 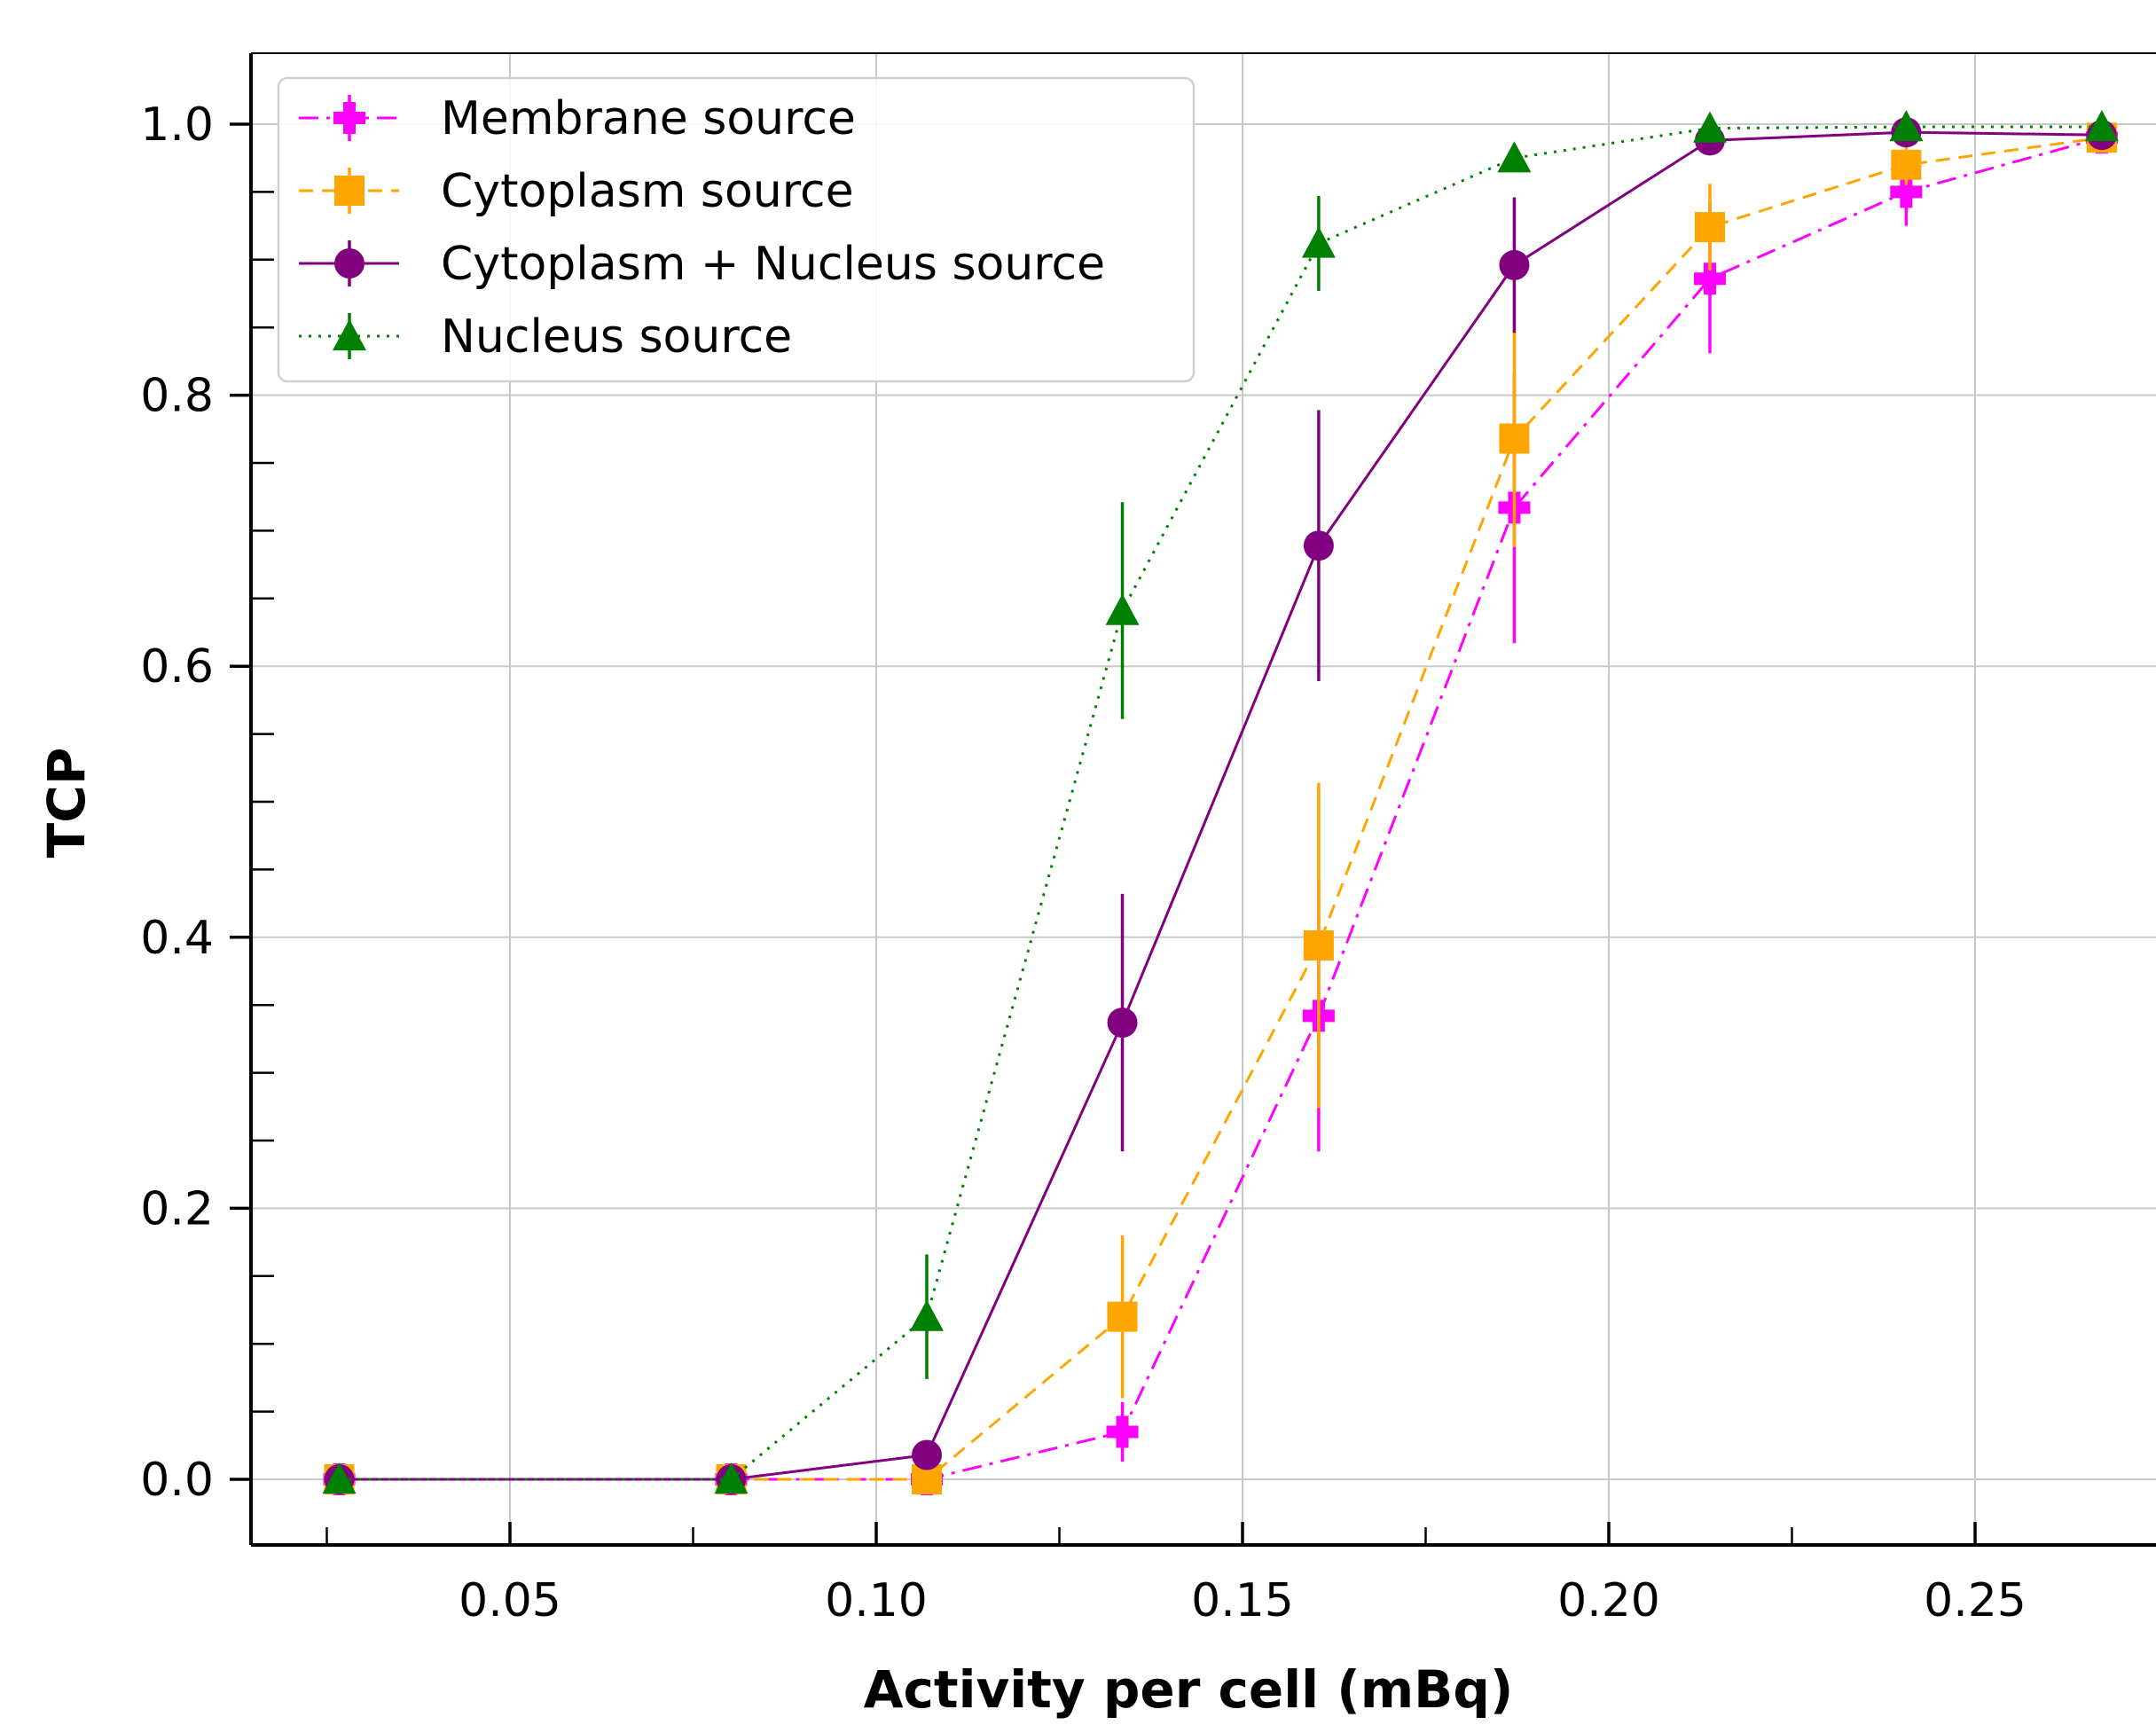 What do you see at coordinates (177, 396) in the screenshot?
I see `y-tick-label: 0.8` at bounding box center [177, 396].